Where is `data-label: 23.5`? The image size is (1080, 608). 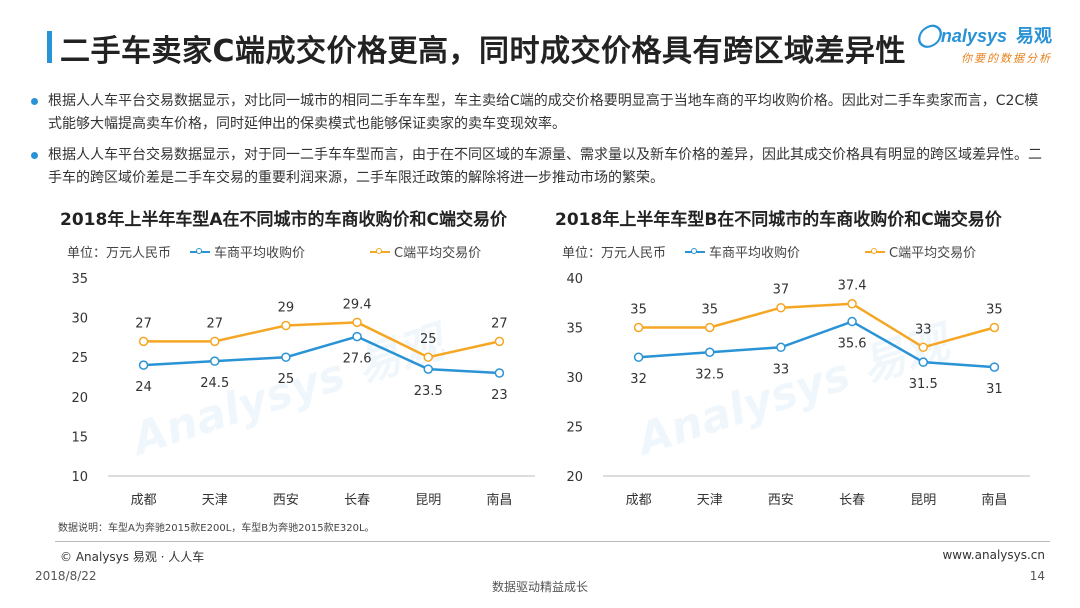
data-label: 23.5 is located at coordinates (428, 391).